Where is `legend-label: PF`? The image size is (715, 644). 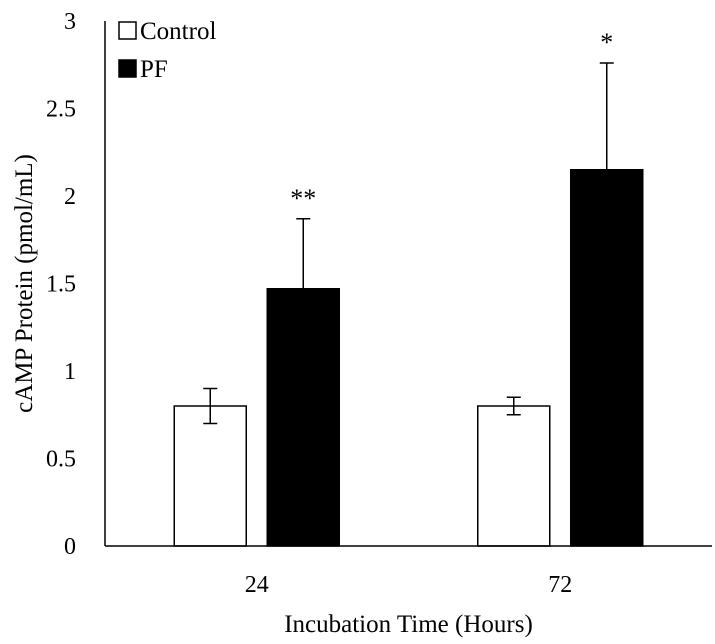 legend-label: PF is located at coordinates (154, 69).